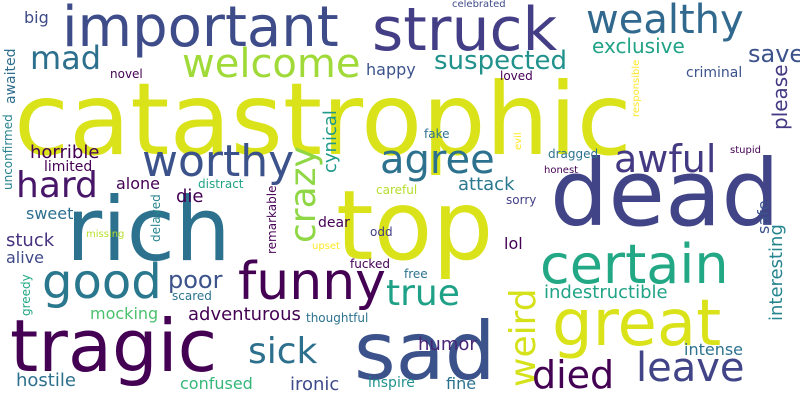 This screenshot has width=800, height=400. I want to click on word-celebrated: celebrated, so click(479, 5).